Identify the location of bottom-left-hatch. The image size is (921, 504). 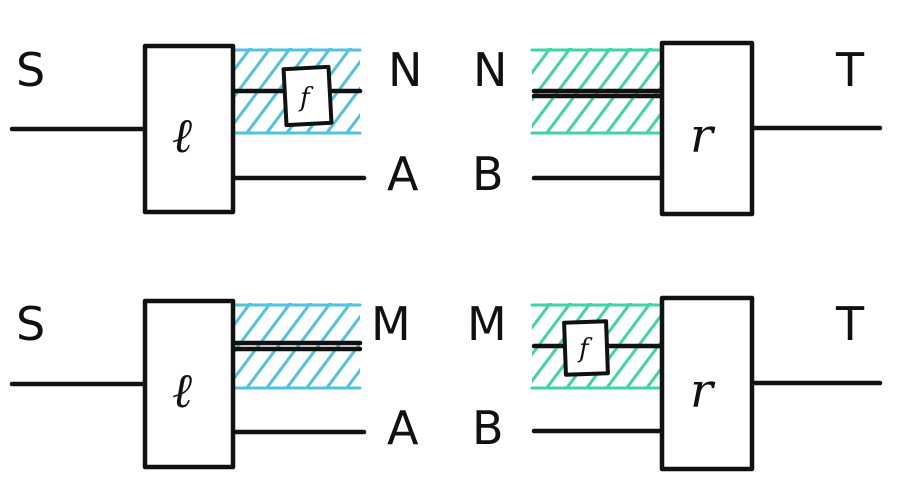
(296, 346).